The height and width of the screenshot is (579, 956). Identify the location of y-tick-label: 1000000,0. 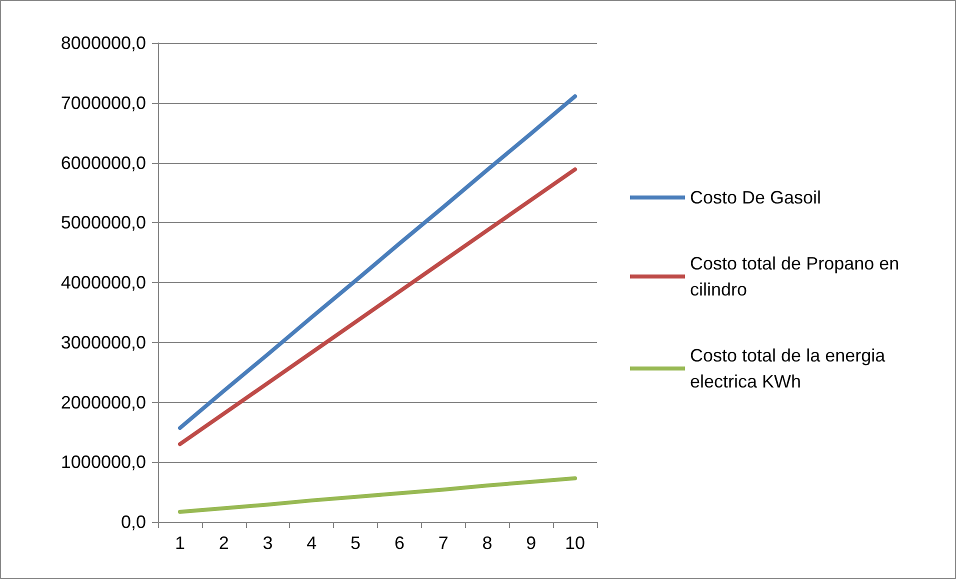
(103, 462).